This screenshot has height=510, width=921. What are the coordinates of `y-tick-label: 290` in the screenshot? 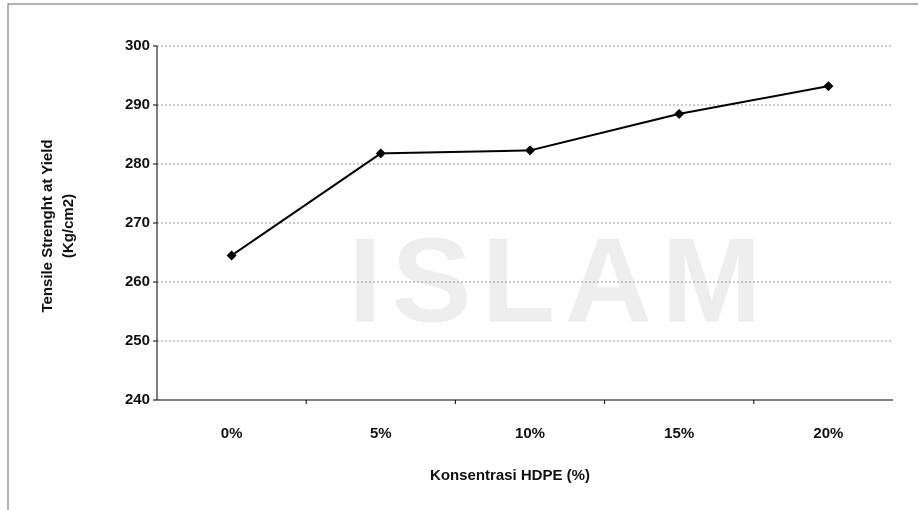 It's located at (137, 104).